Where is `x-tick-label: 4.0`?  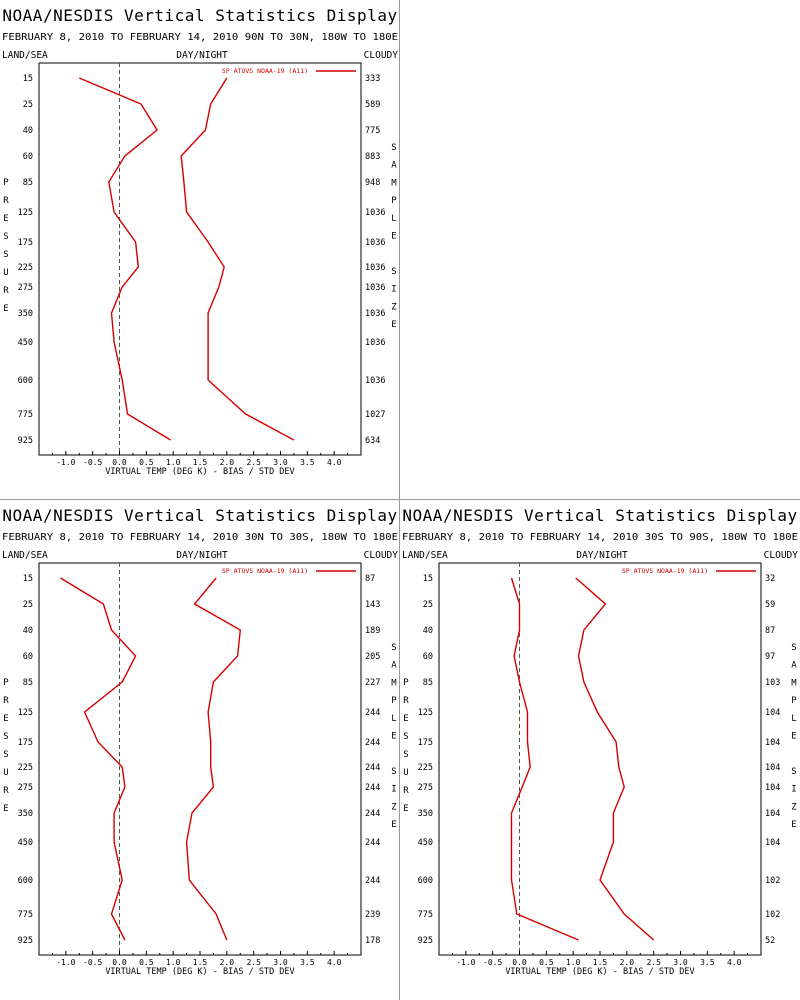 x-tick-label: 4.0 is located at coordinates (334, 962).